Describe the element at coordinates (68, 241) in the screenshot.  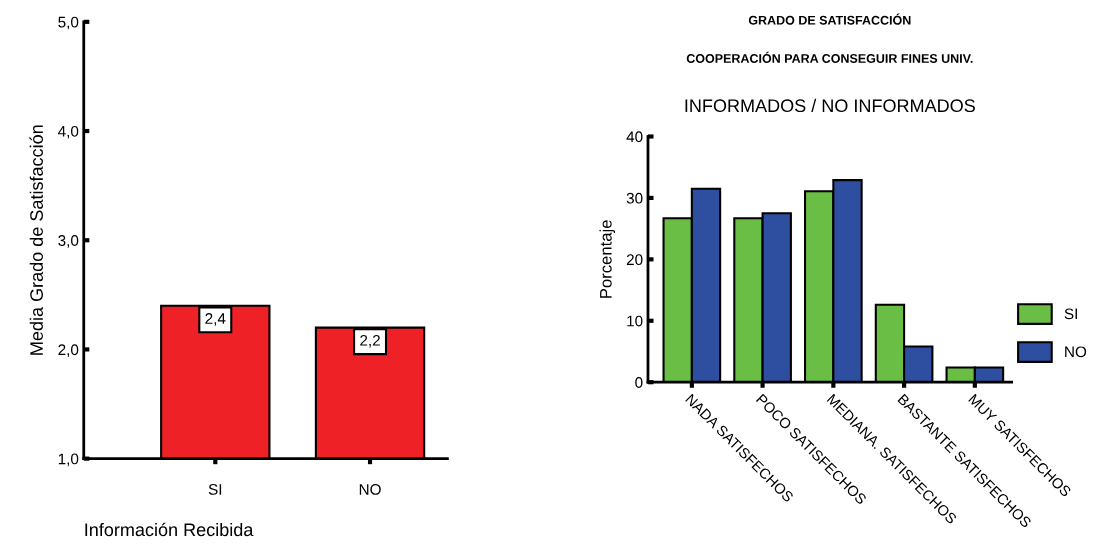
I see `y-tick-label: 3,0` at that location.